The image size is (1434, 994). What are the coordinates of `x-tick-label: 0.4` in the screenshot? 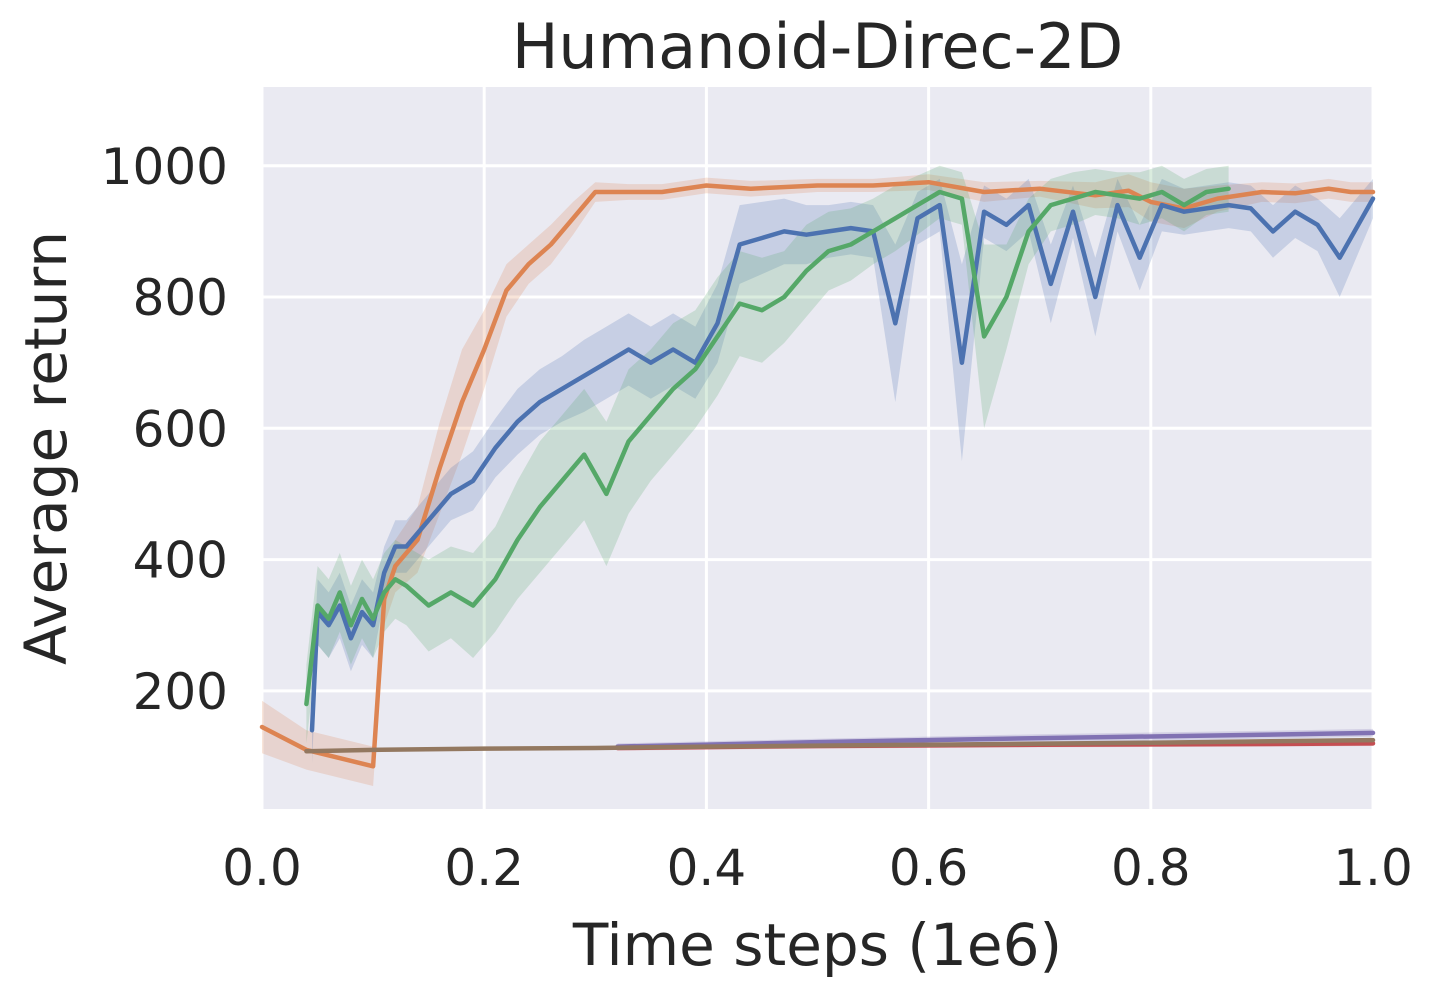 It's located at (707, 868).